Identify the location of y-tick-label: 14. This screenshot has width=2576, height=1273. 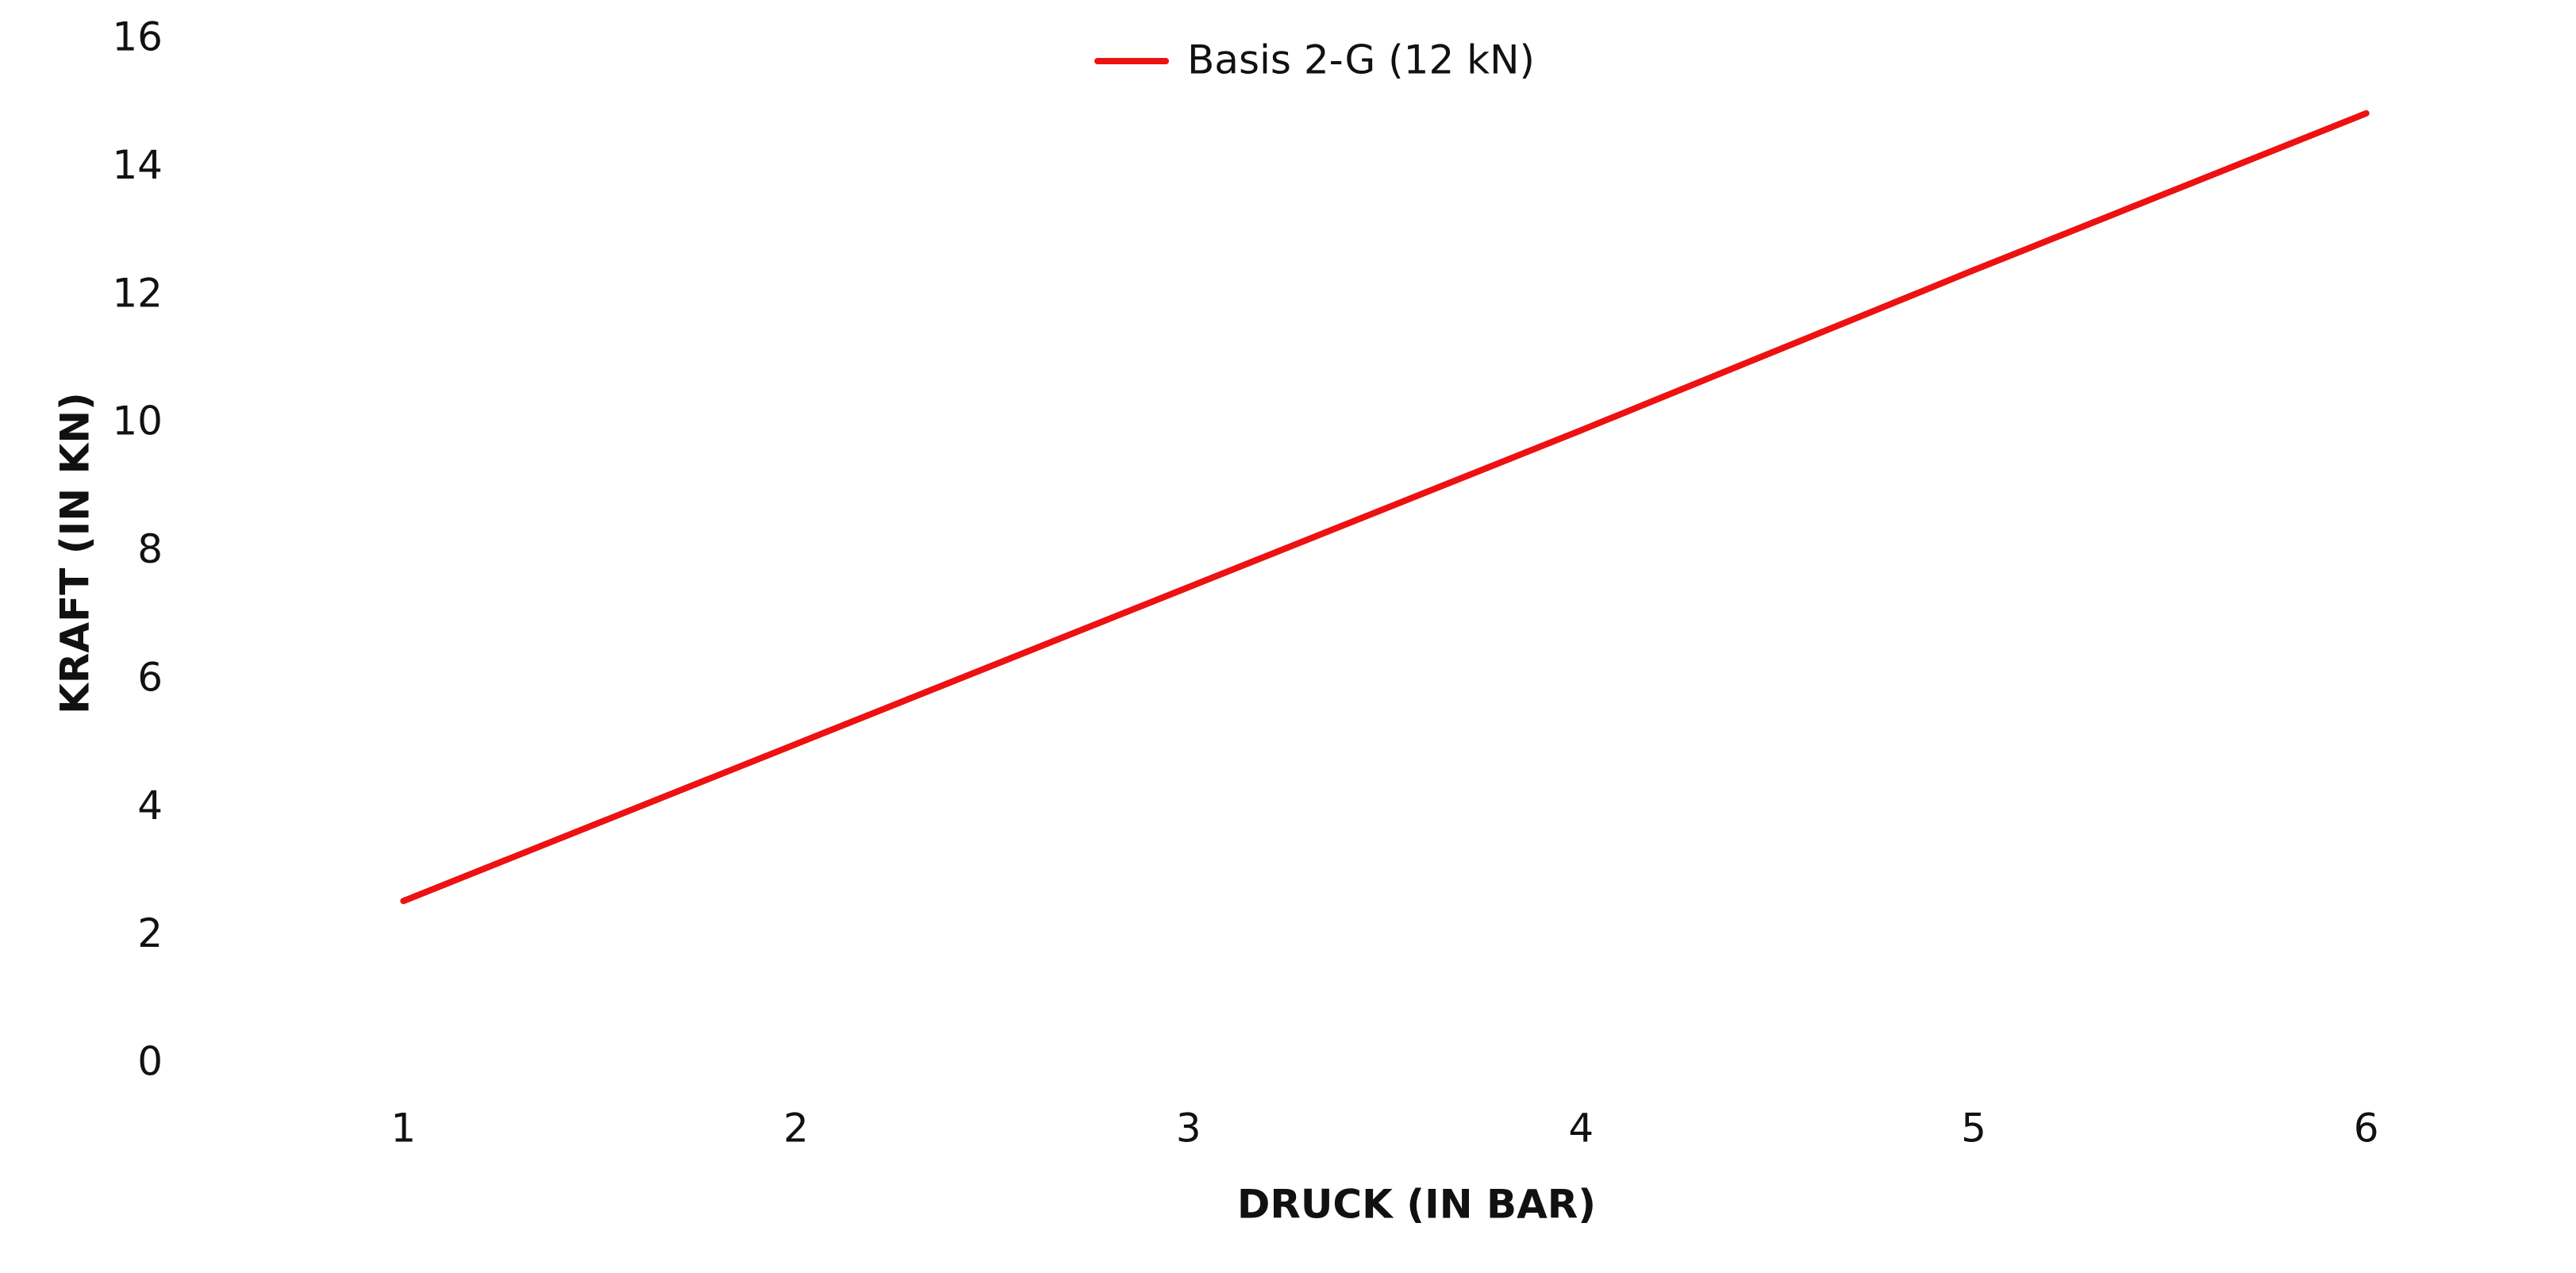
(137, 165).